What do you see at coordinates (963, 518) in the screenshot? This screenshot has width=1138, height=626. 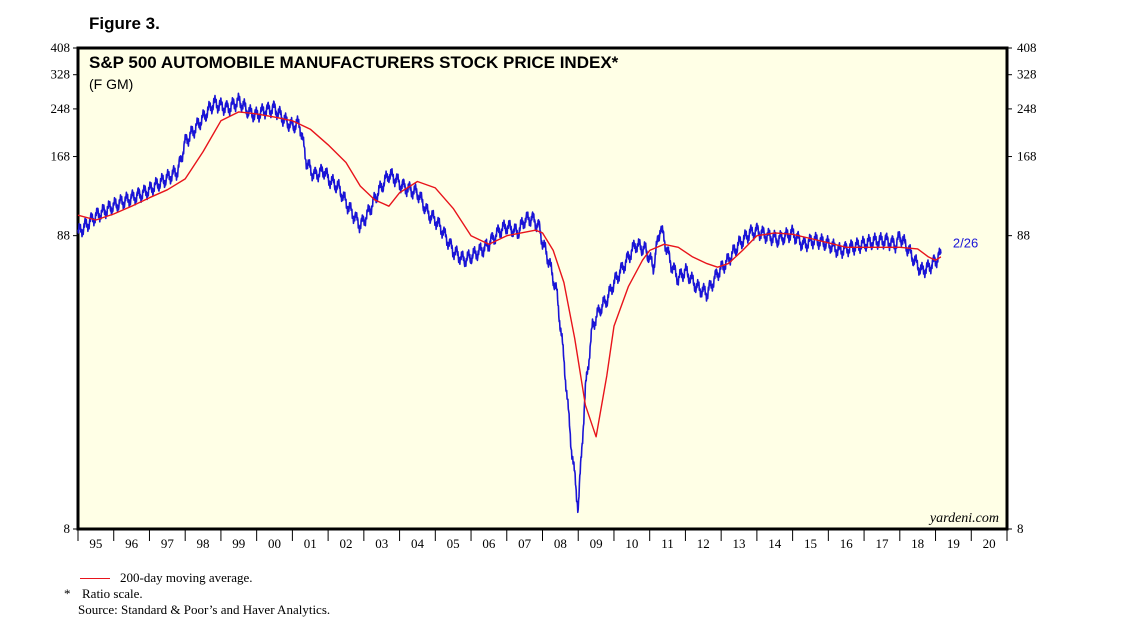 I see `watermark: yardeni.com` at bounding box center [963, 518].